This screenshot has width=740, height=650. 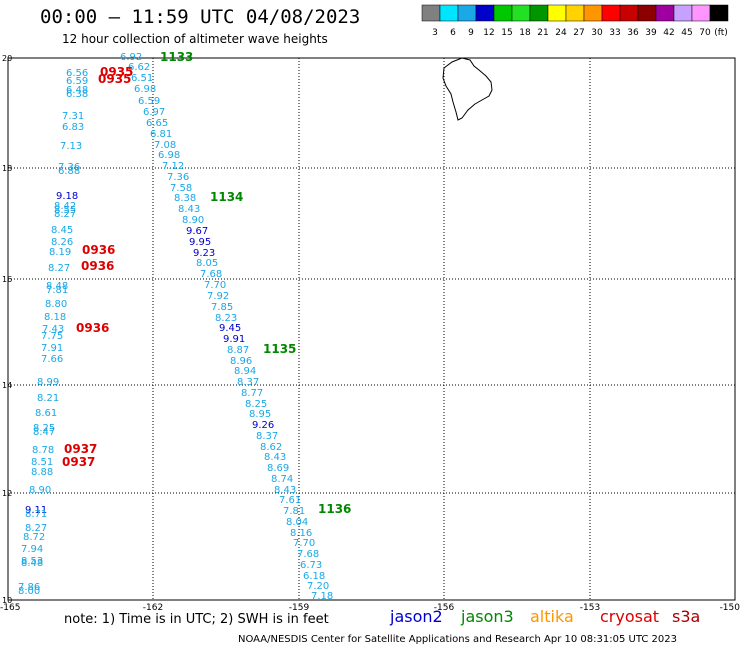 What do you see at coordinates (114, 79) in the screenshot?
I see `pass-time-stamp: 0935` at bounding box center [114, 79].